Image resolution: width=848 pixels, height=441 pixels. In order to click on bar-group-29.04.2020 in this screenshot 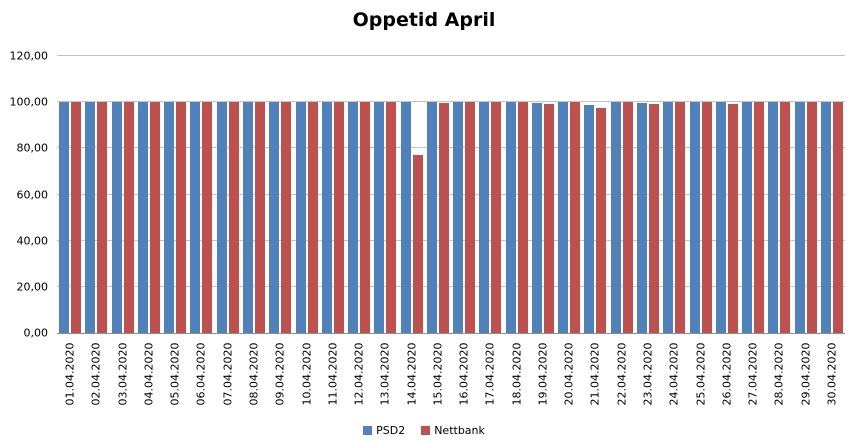, I will do `click(805, 217)`.